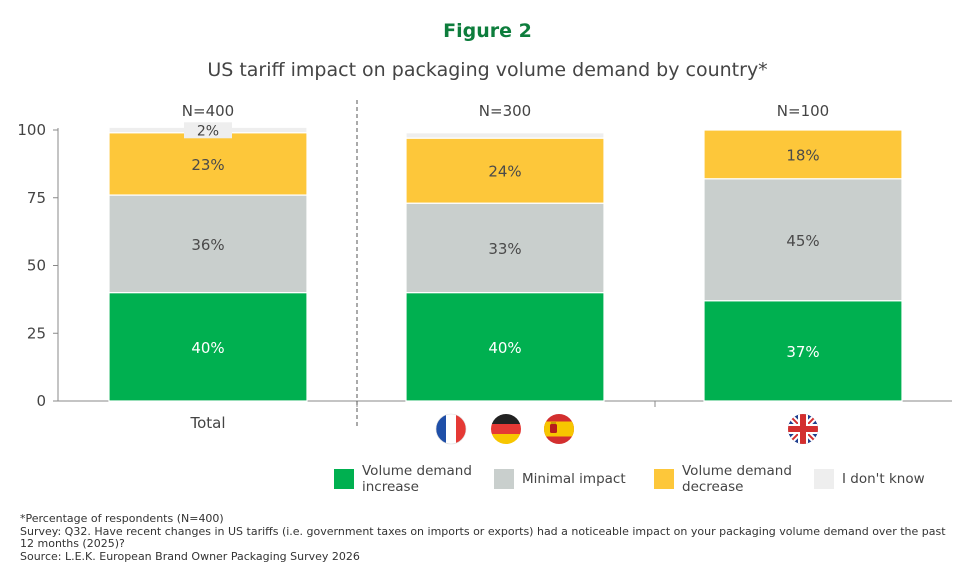 The height and width of the screenshot is (585, 975). I want to click on data-label: 33%, so click(504, 249).